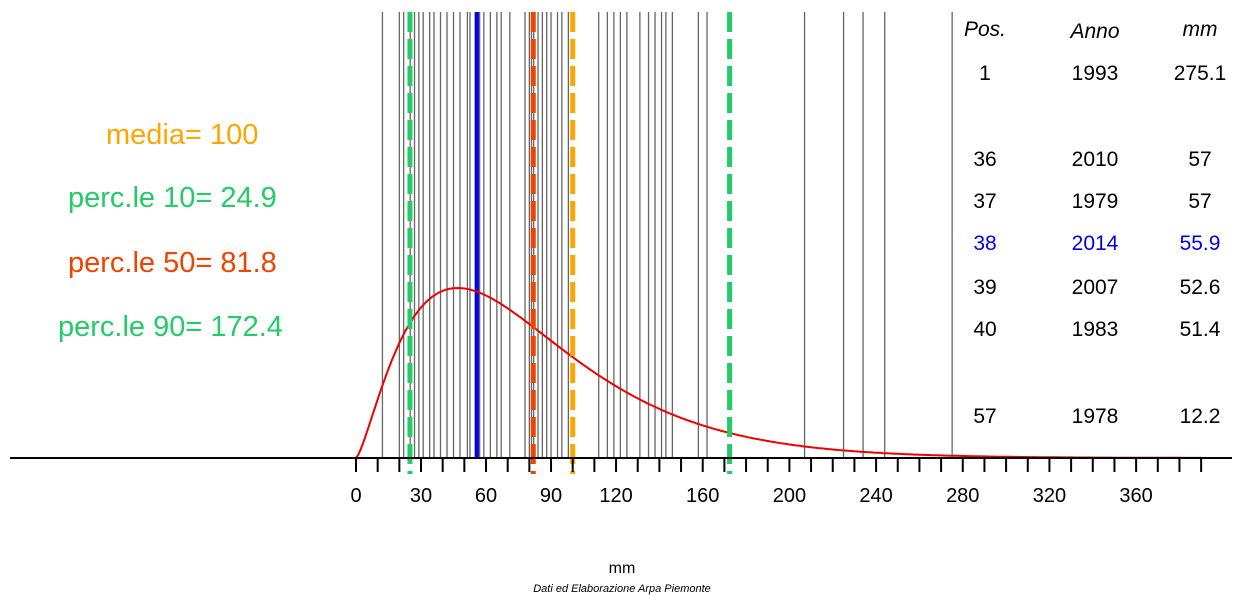 The width and height of the screenshot is (1244, 600). What do you see at coordinates (985, 29) in the screenshot?
I see `table-header-pos: Pos.` at bounding box center [985, 29].